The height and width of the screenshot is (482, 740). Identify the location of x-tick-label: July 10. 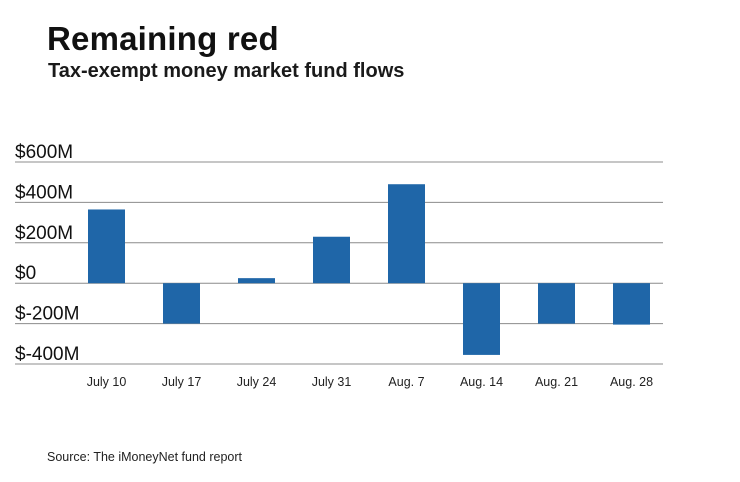
(107, 382).